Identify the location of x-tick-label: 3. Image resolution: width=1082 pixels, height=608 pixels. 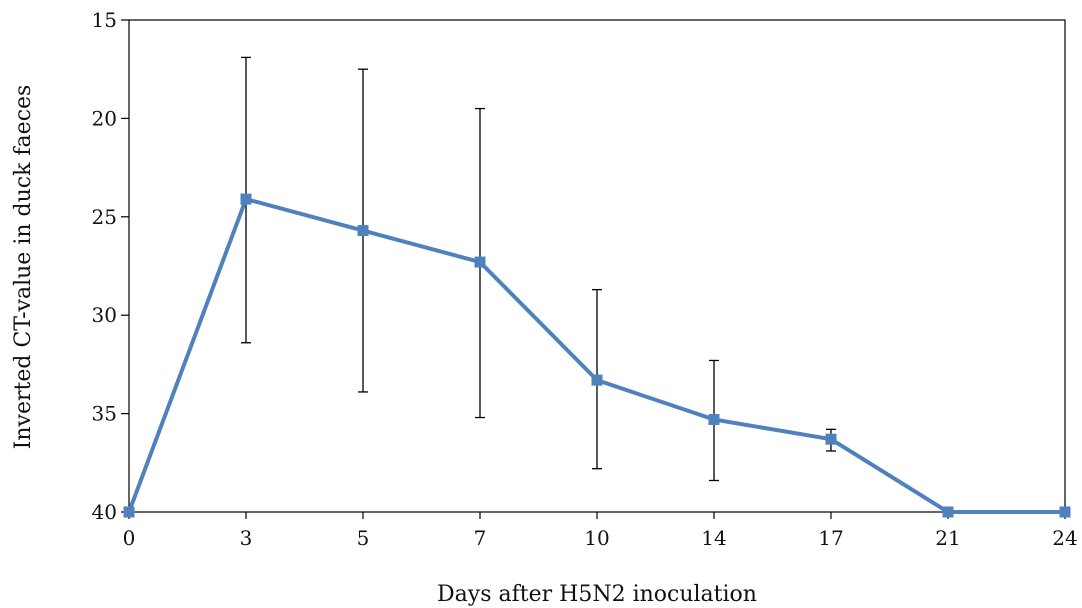
(246, 538).